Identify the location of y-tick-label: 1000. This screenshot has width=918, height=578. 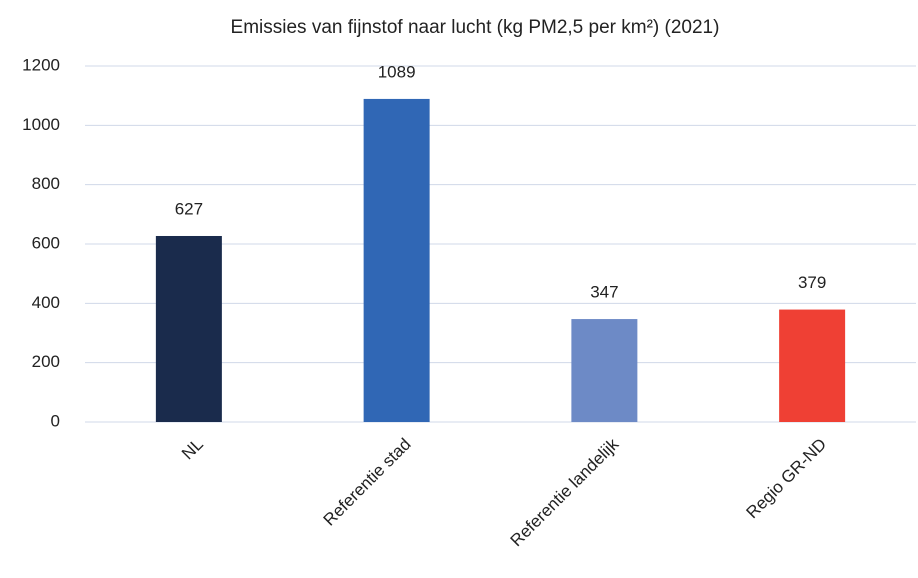
(41, 124).